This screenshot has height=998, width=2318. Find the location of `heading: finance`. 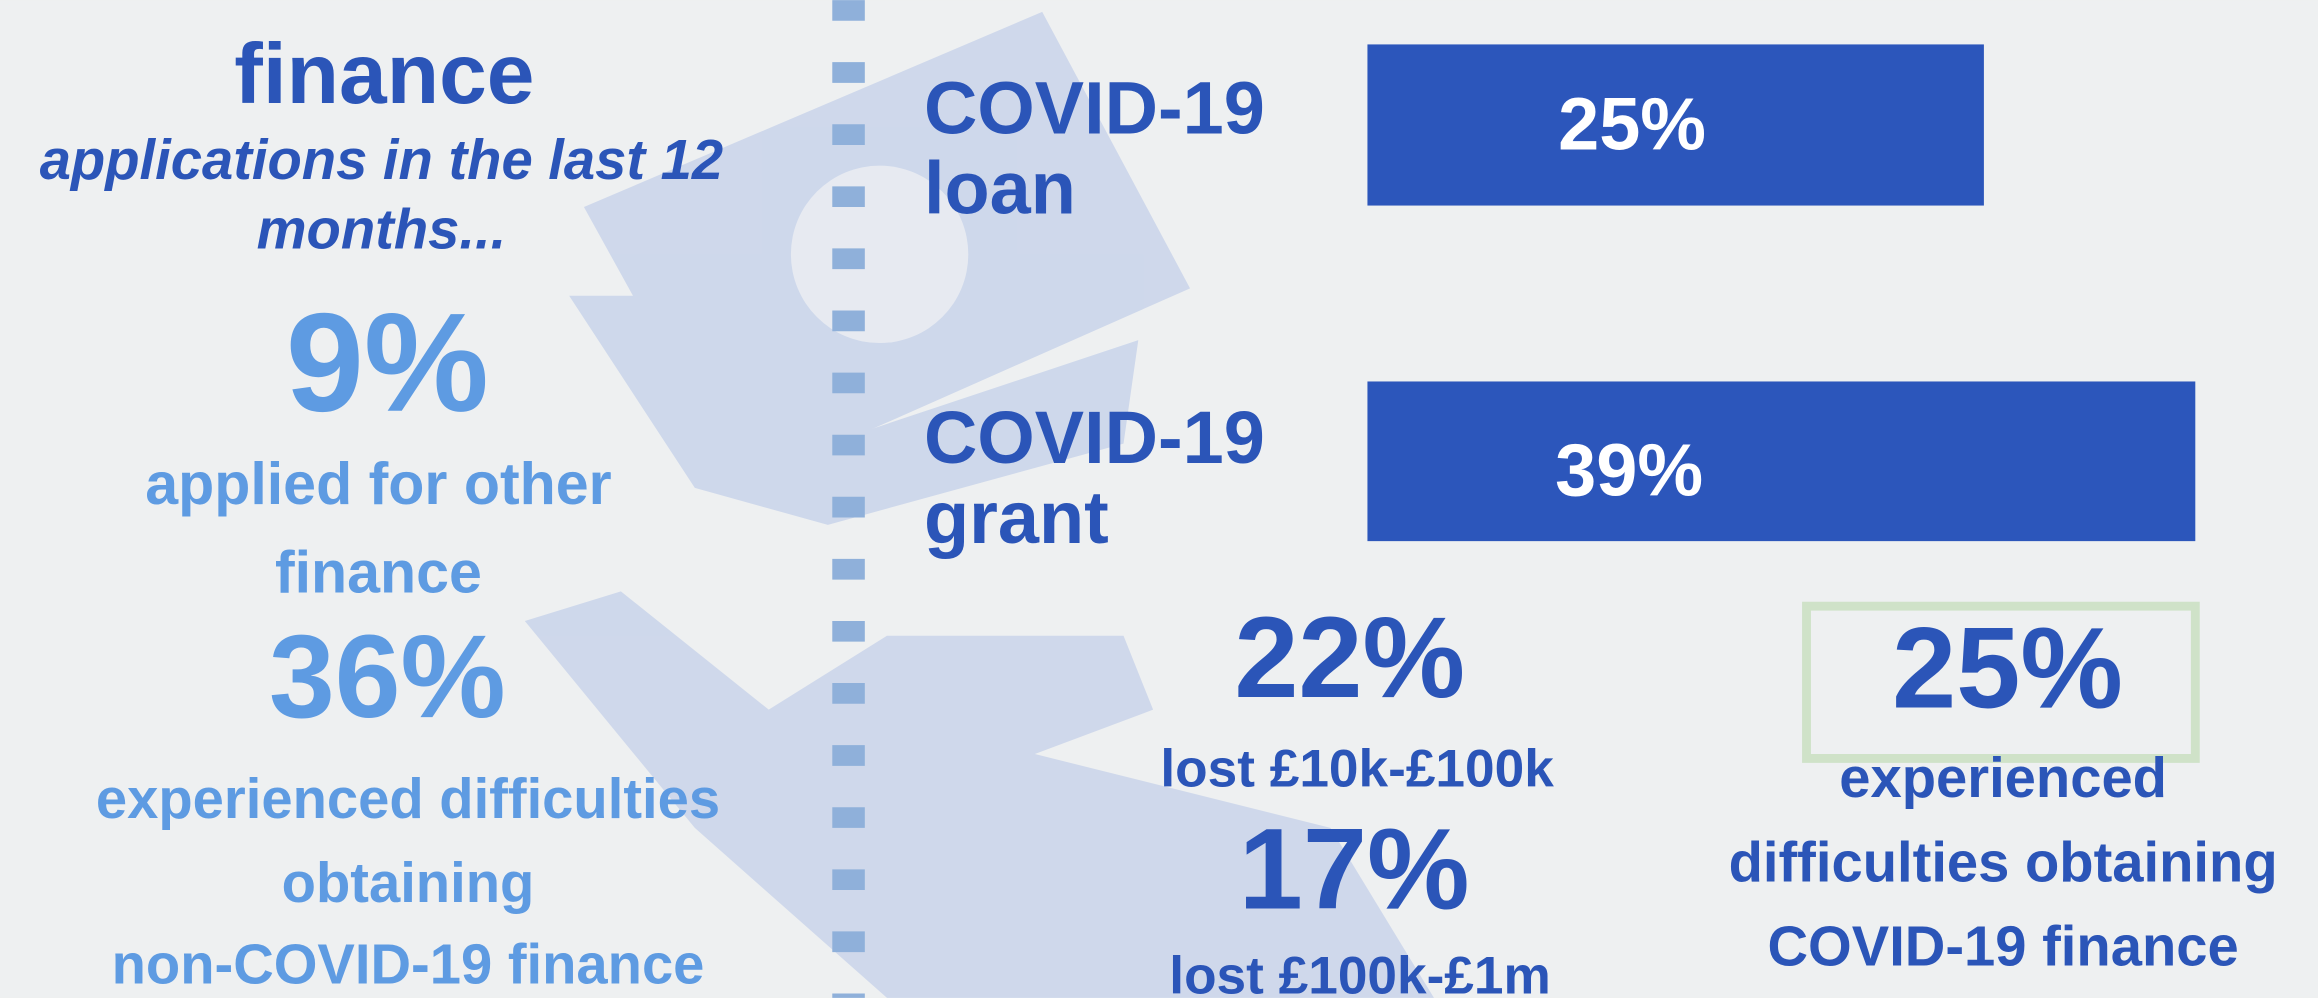

heading: finance is located at coordinates (384, 74).